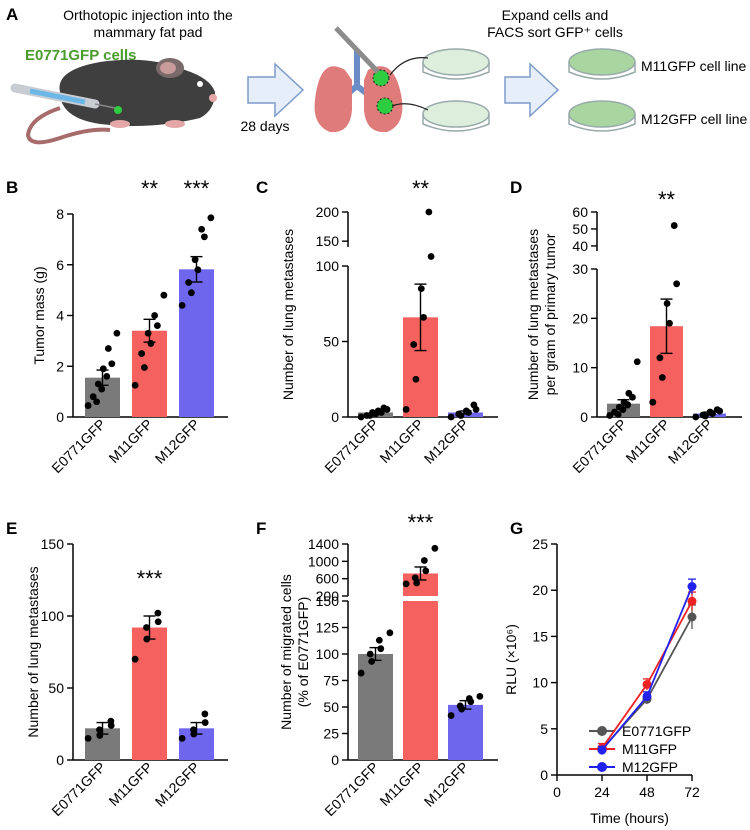  Describe the element at coordinates (599, 446) in the screenshot. I see `category-label: E0771GFP` at that location.